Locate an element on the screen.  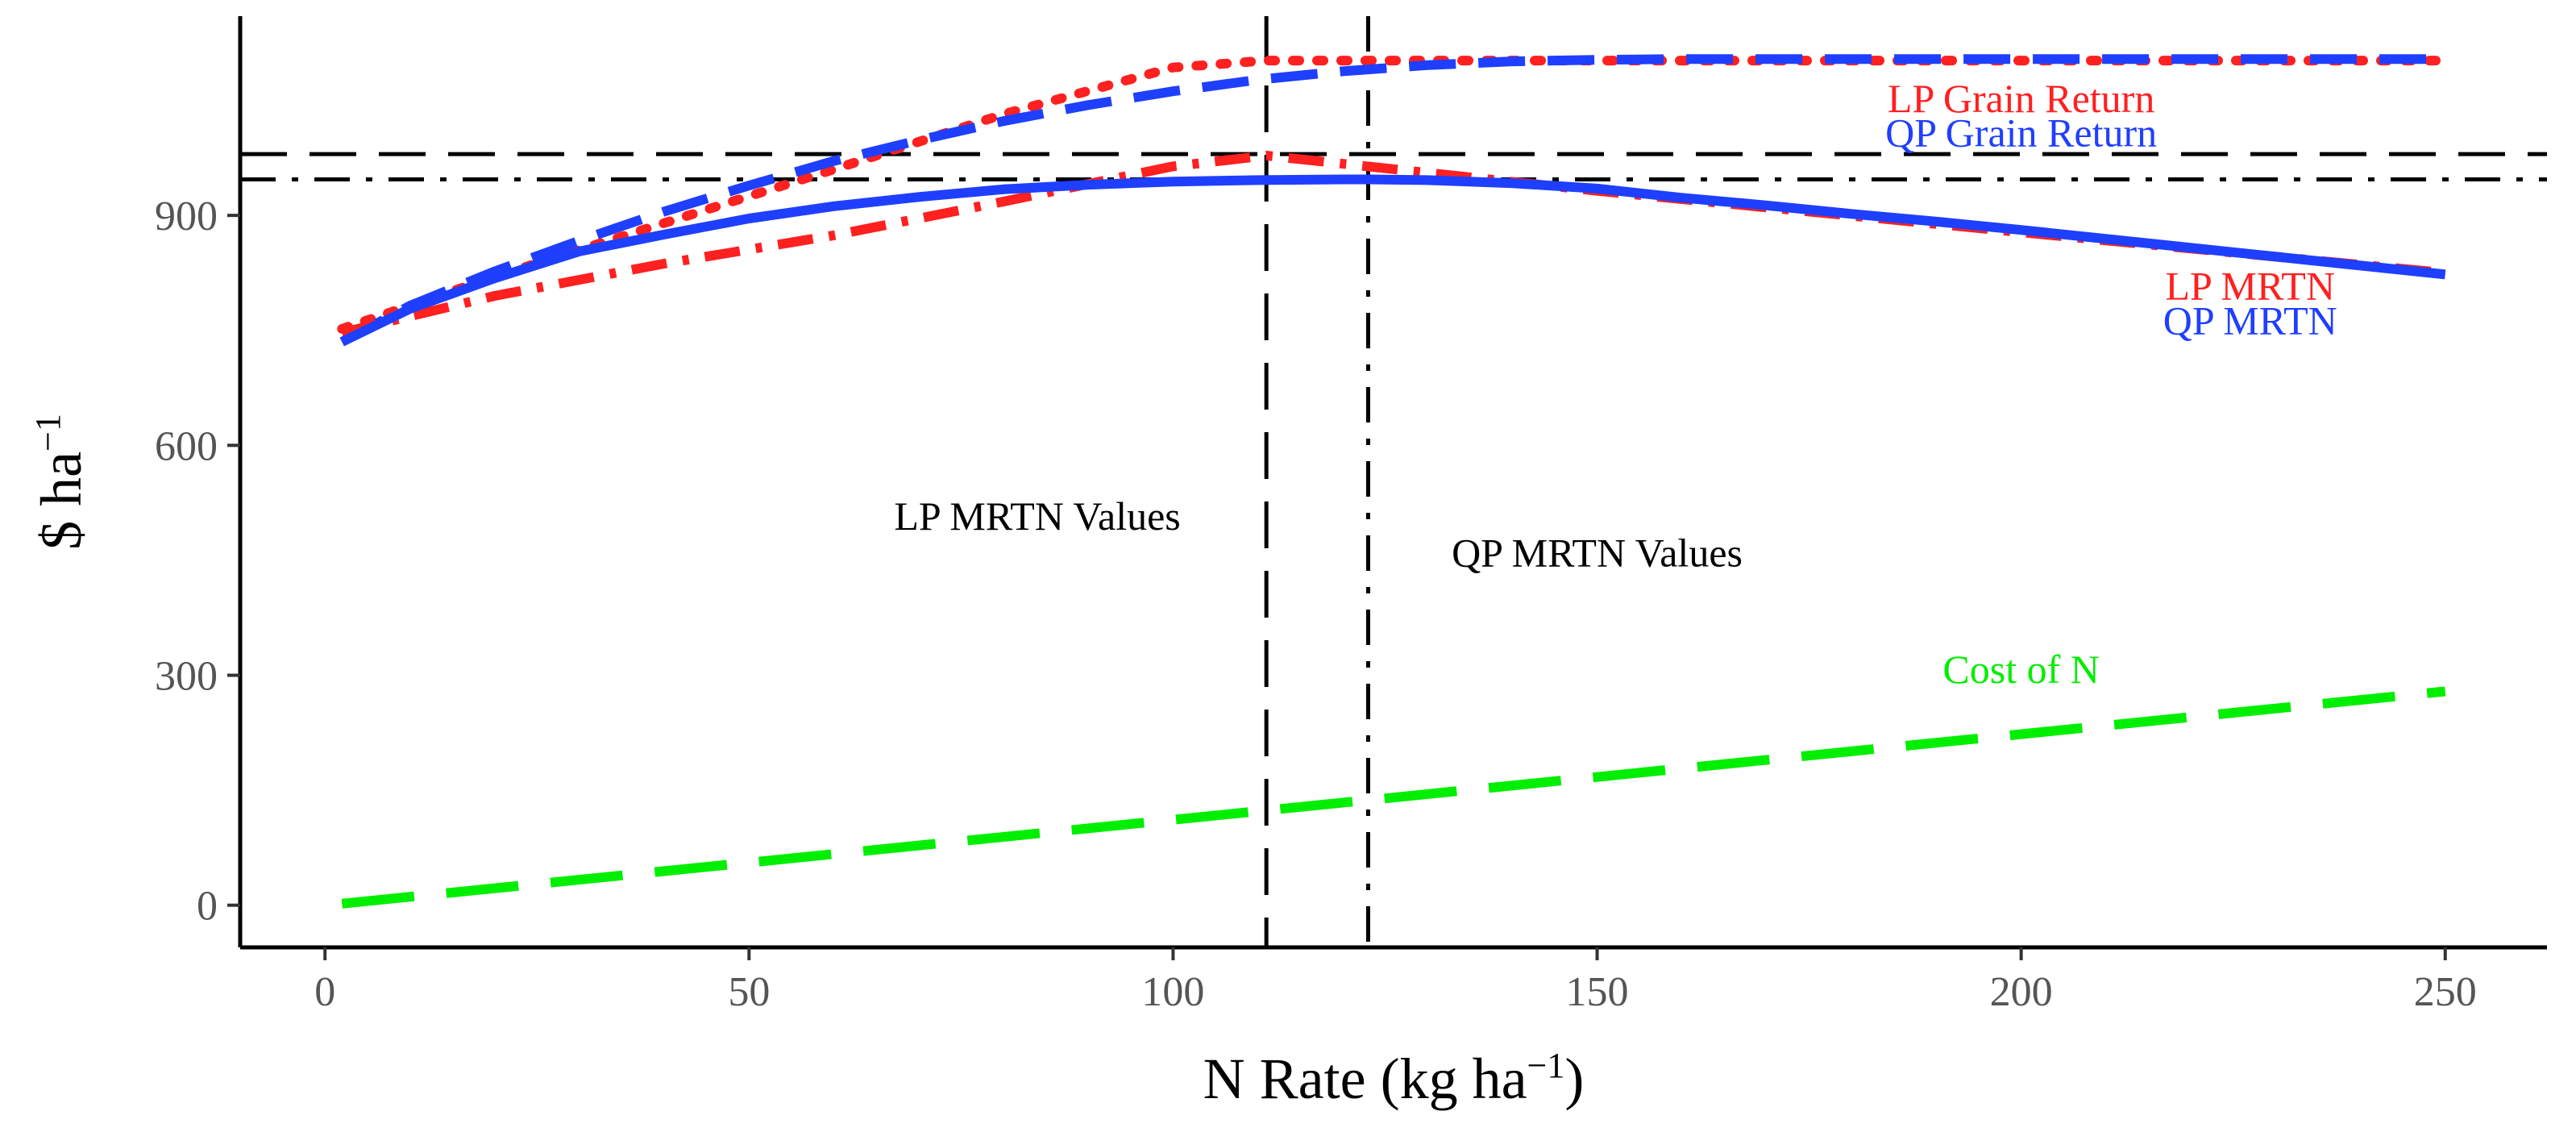
x-axis-title: N Rate (kg ha−1) is located at coordinates (1394, 1078).